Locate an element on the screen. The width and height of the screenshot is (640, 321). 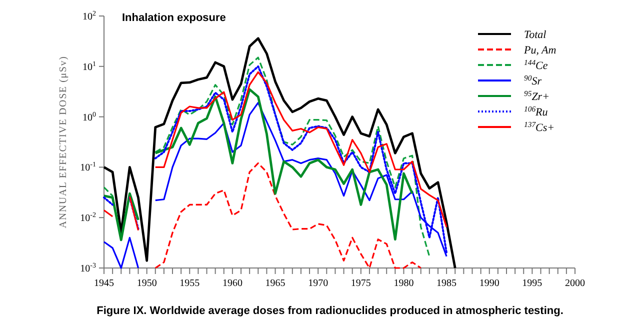
x-tick-label: 1975 is located at coordinates (360, 283).